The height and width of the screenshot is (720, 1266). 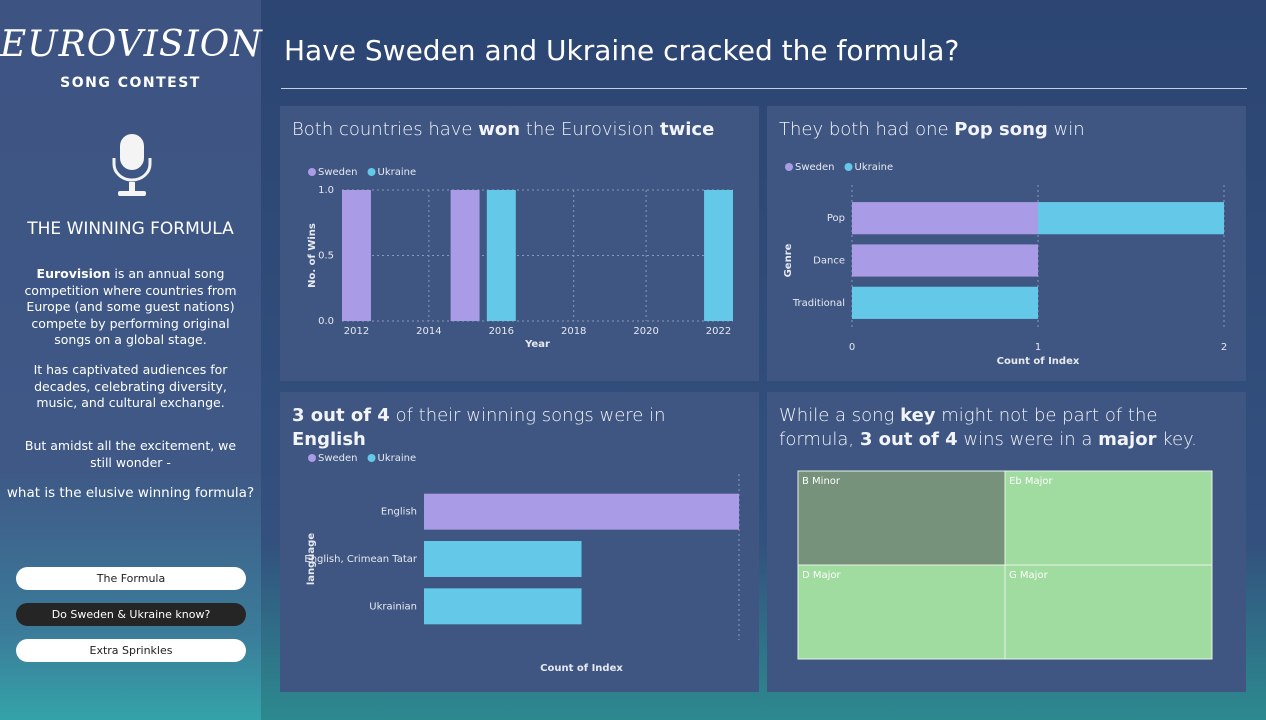 What do you see at coordinates (130, 493) in the screenshot?
I see `question: what is the elusive winning formula?` at bounding box center [130, 493].